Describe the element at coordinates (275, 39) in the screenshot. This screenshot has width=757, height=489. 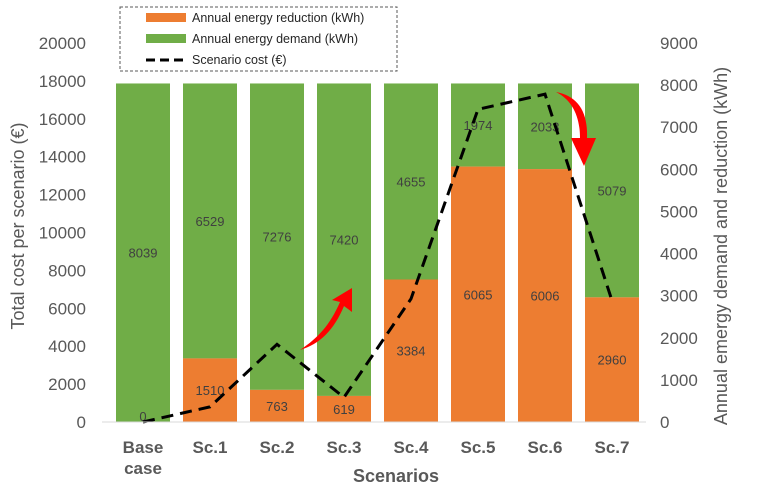
I see `legend-label-demand: Annual energy demand (kWh)` at that location.